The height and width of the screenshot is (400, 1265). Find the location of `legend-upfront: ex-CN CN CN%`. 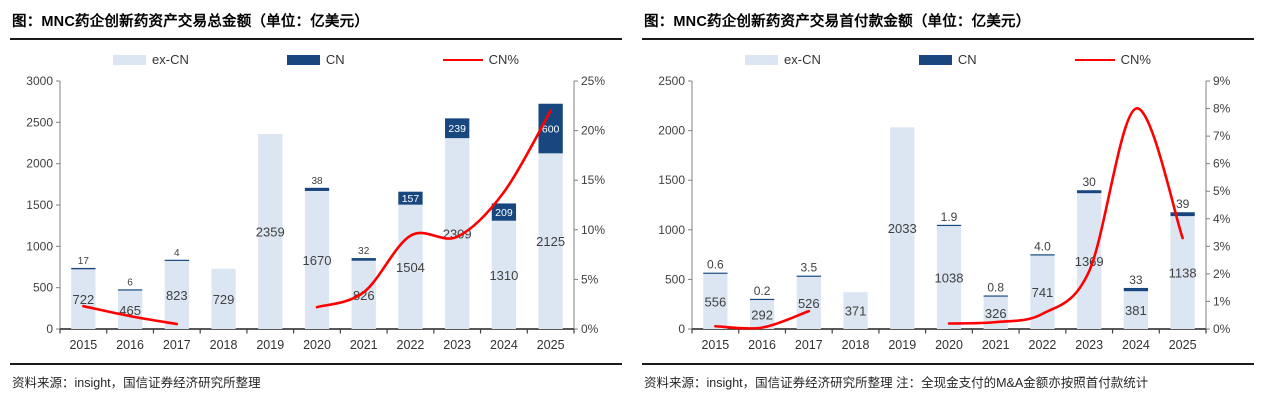

legend-upfront: ex-CN CN CN% is located at coordinates (948, 54).